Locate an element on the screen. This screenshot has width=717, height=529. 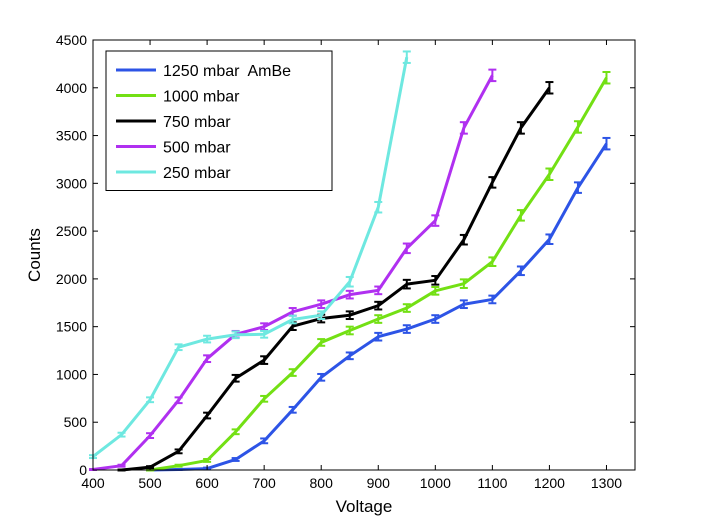
x-tick-label: 400 is located at coordinates (93, 483).